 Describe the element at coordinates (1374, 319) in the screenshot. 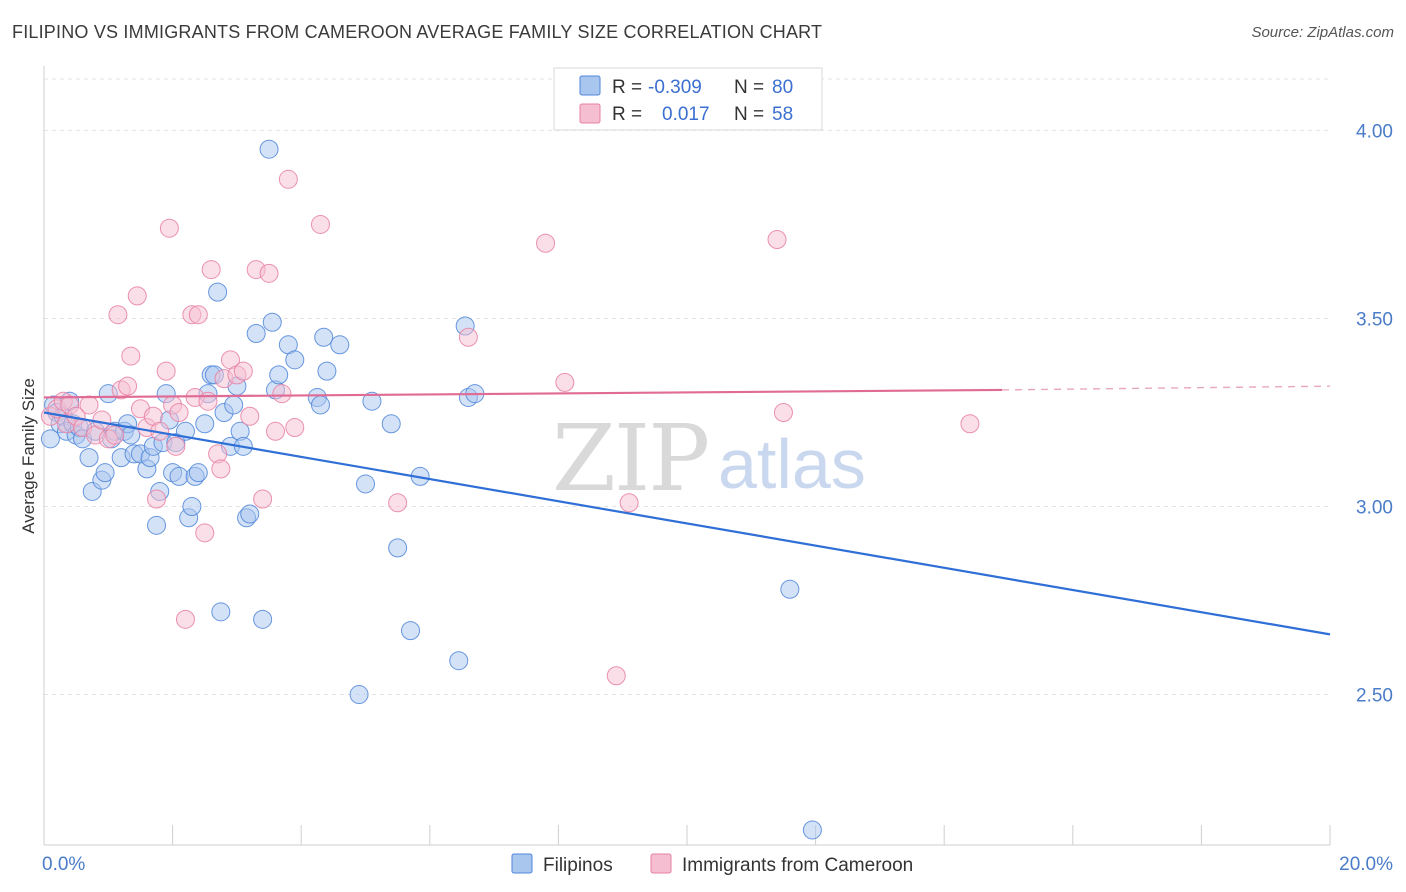

I see `y-tick-label: 3.50` at that location.